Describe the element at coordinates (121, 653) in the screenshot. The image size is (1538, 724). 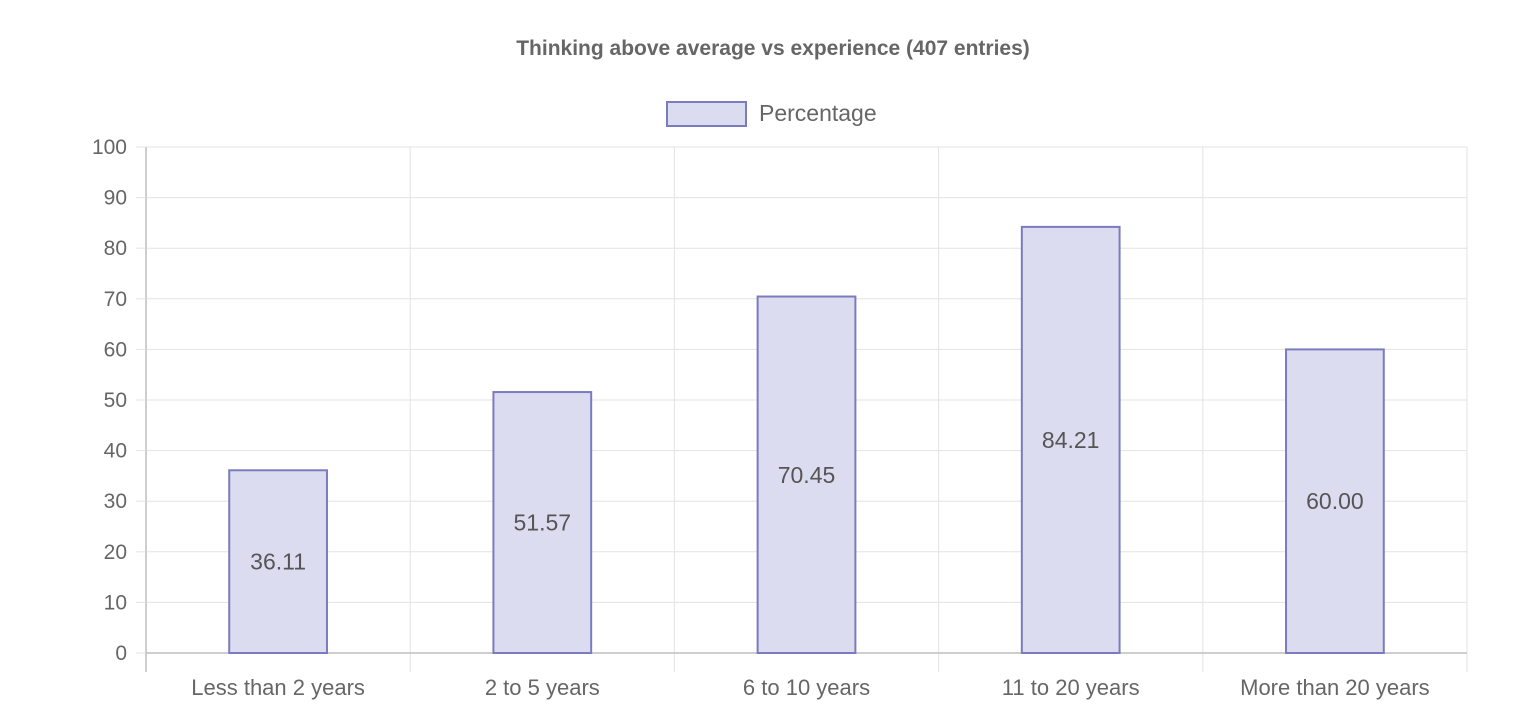
I see `y-tick-label: 0` at that location.